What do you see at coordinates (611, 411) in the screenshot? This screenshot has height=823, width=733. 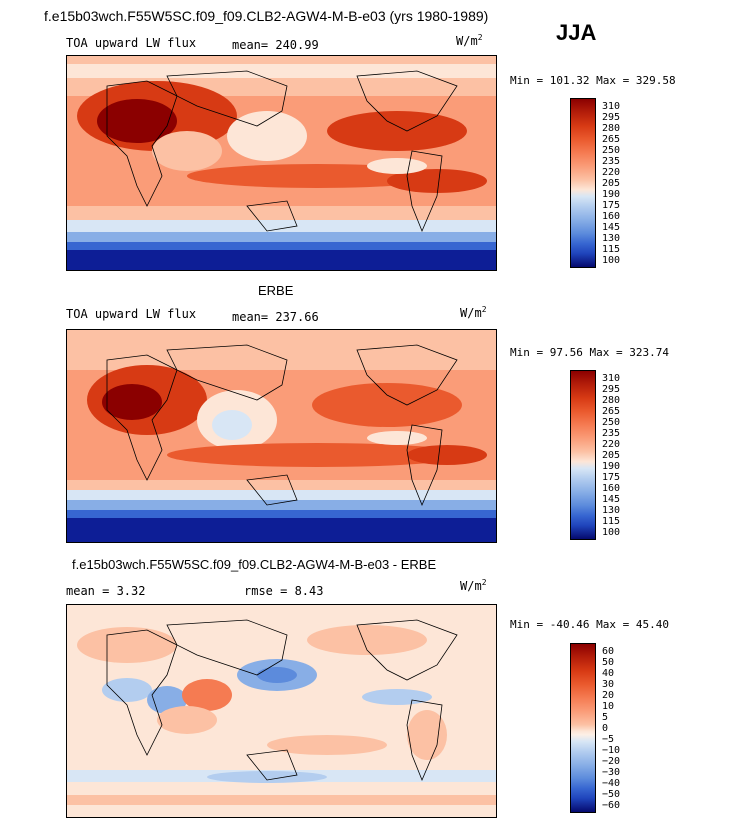 I see `panel2-colorbar-label: 265` at bounding box center [611, 411].